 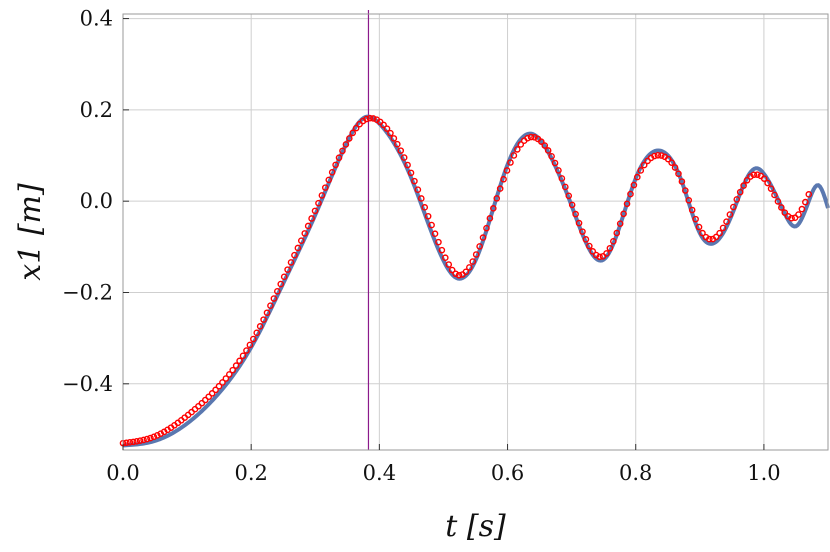 I want to click on y-tick-label-3: −0.2, so click(x=87, y=292).